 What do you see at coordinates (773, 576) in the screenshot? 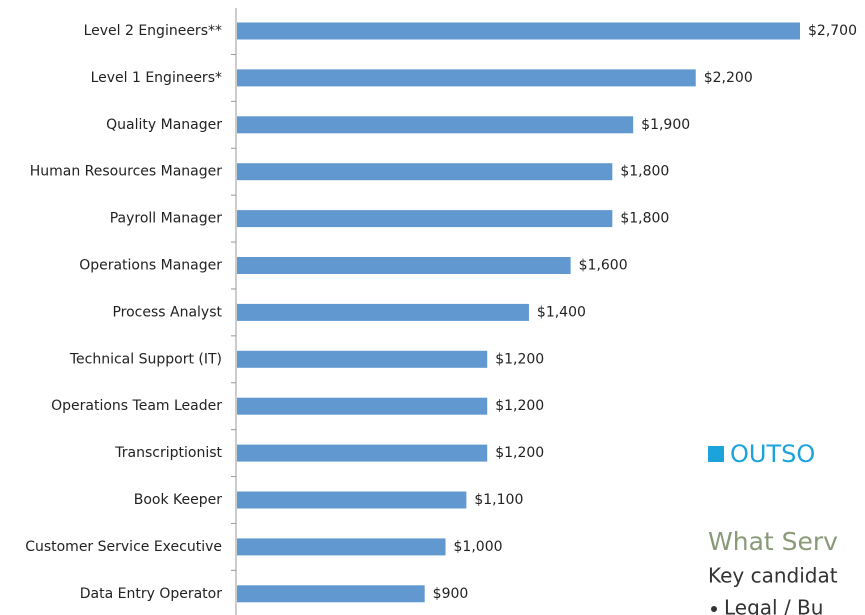
I see `side-line: Key candidat` at bounding box center [773, 576].